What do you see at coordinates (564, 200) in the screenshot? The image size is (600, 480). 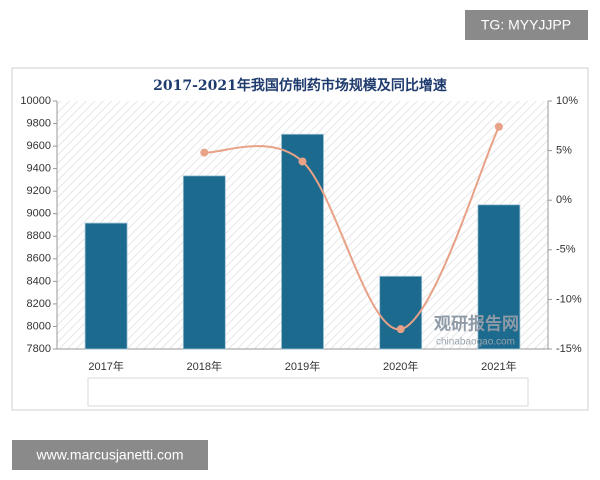 I see `y2-tick-label: 0%` at bounding box center [564, 200].